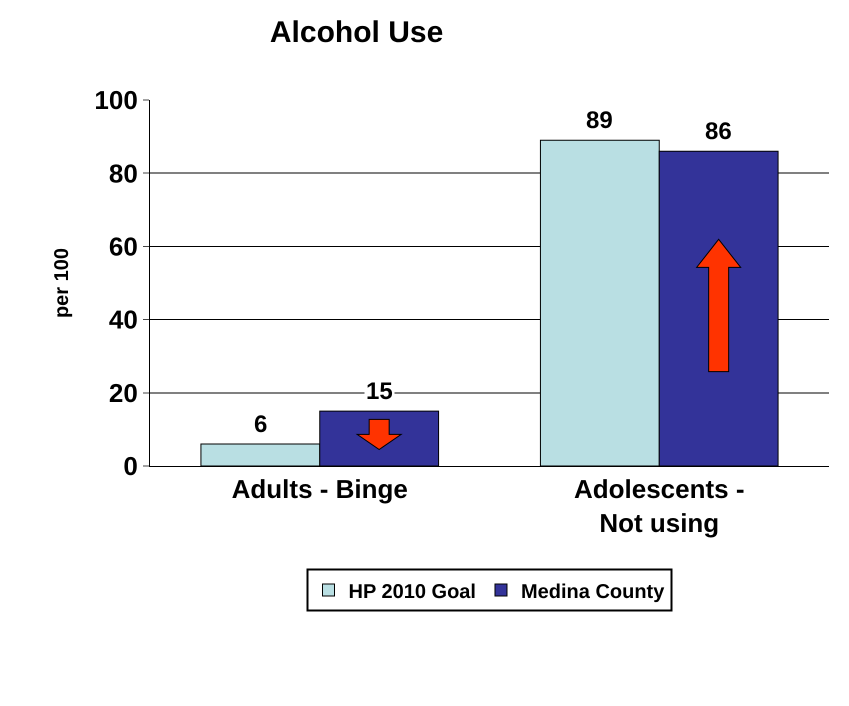  What do you see at coordinates (599, 120) in the screenshot?
I see `data-label: 89` at bounding box center [599, 120].